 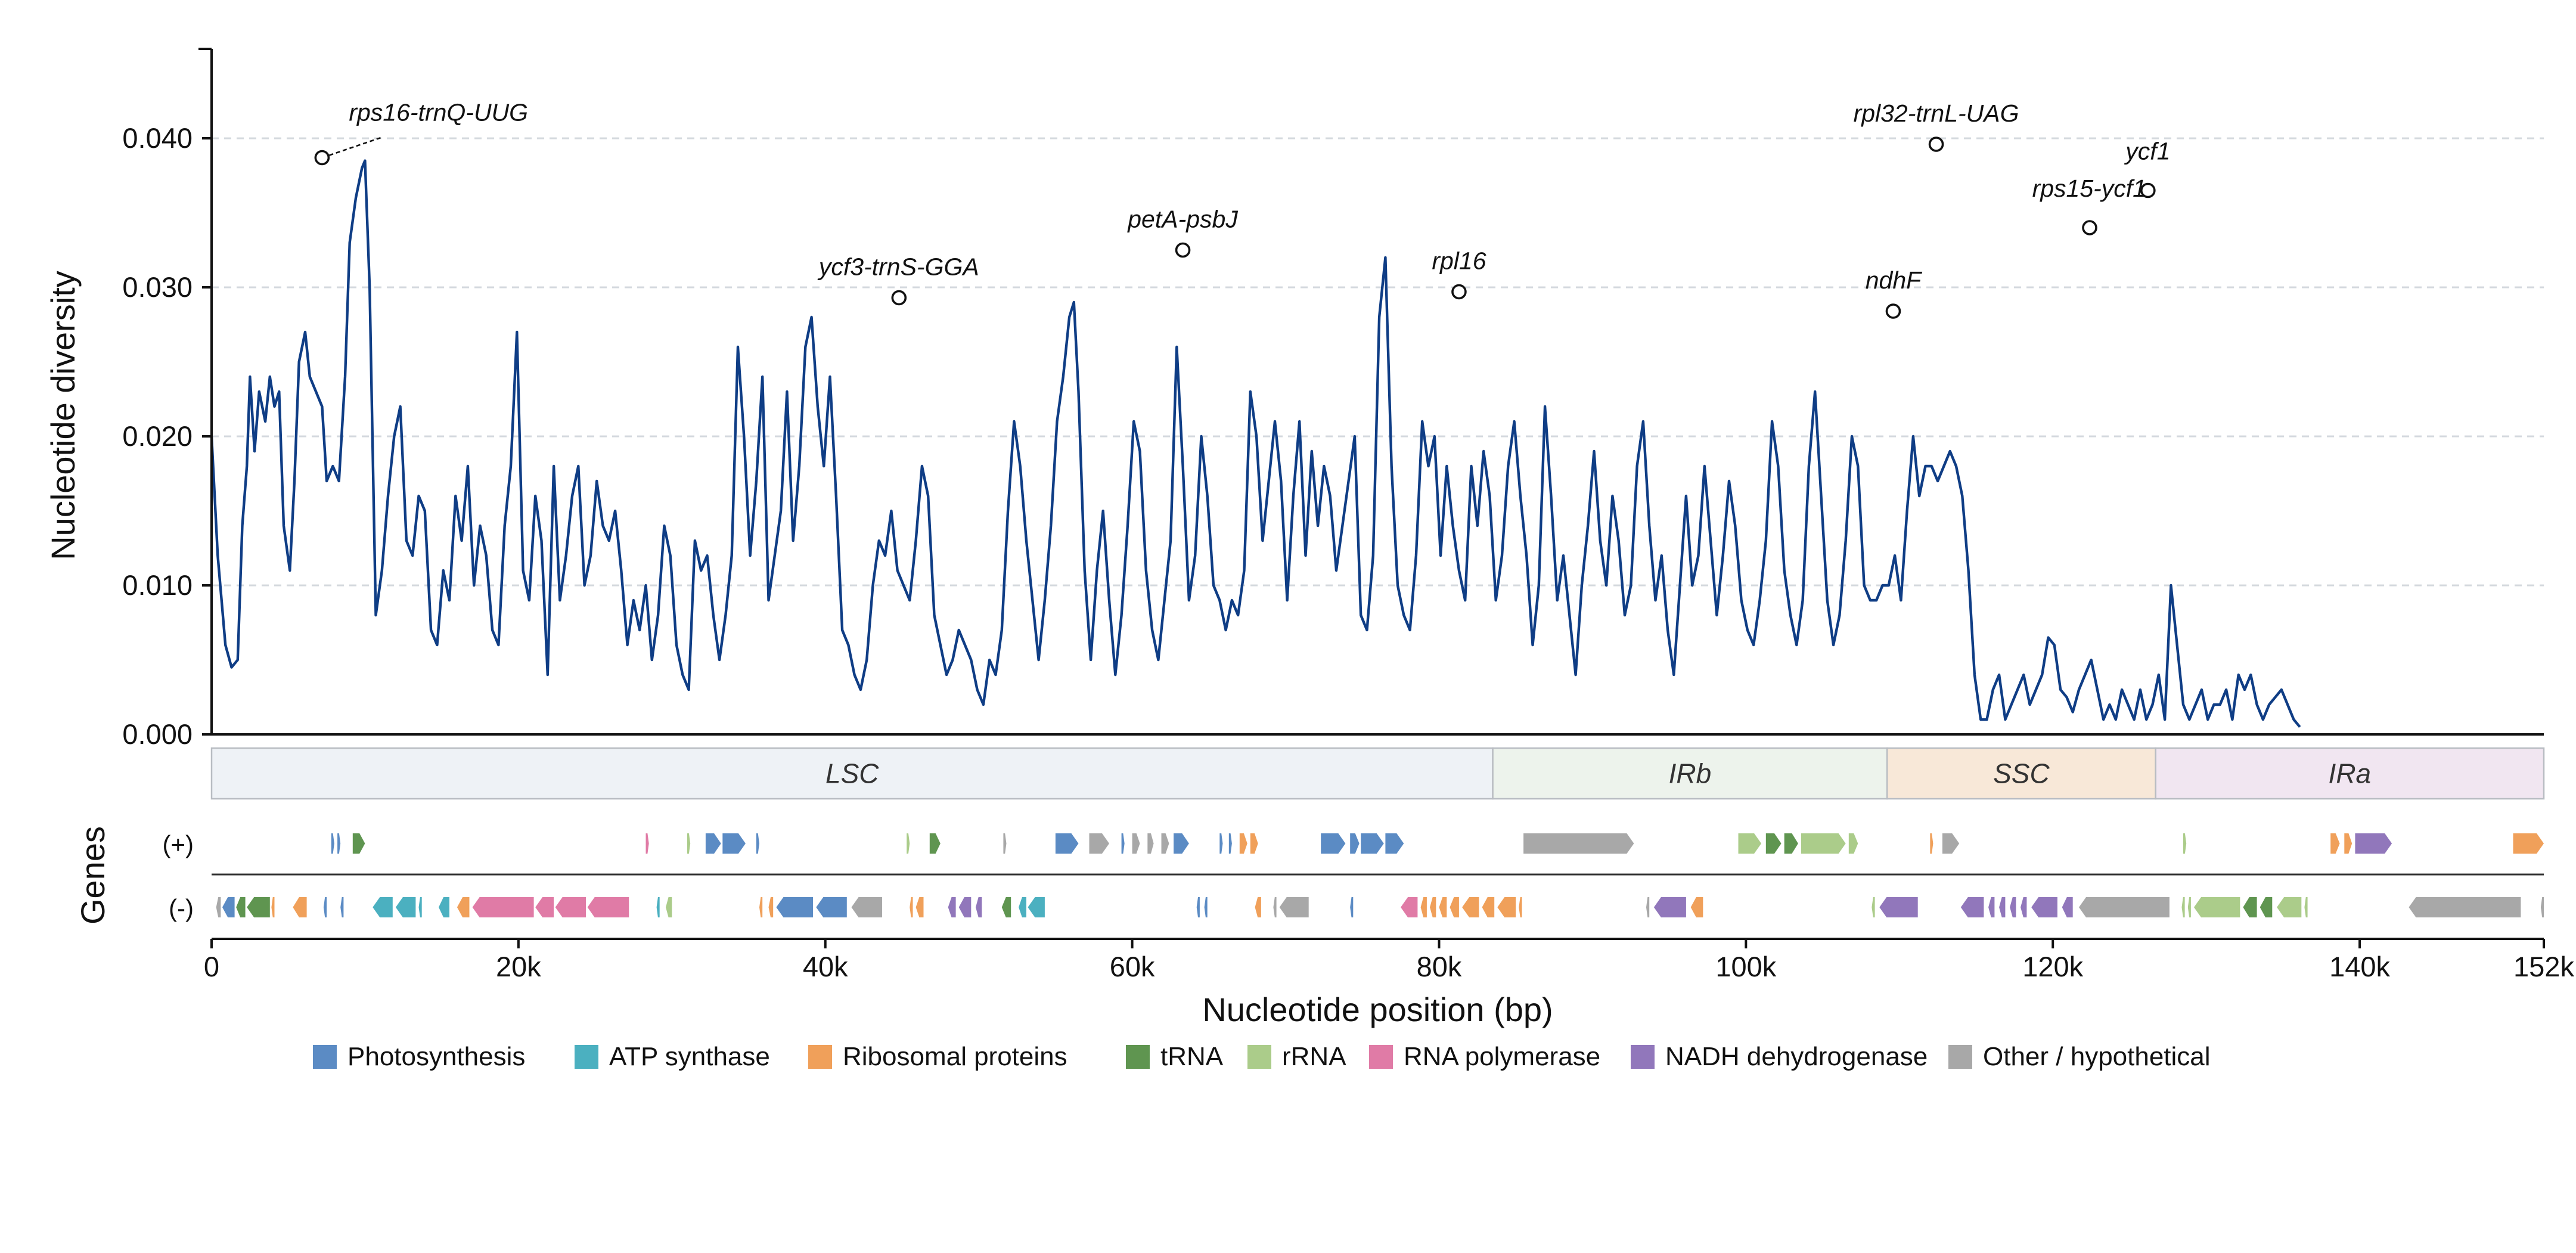 I want to click on genome-region-bar: LSC IRb SSC IRa, so click(x=1378, y=773).